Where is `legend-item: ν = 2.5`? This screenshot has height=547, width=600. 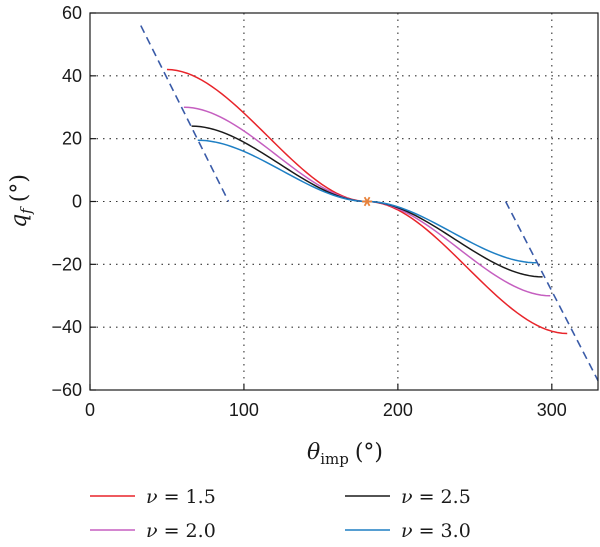
legend-item: ν = 2.5 is located at coordinates (408, 497).